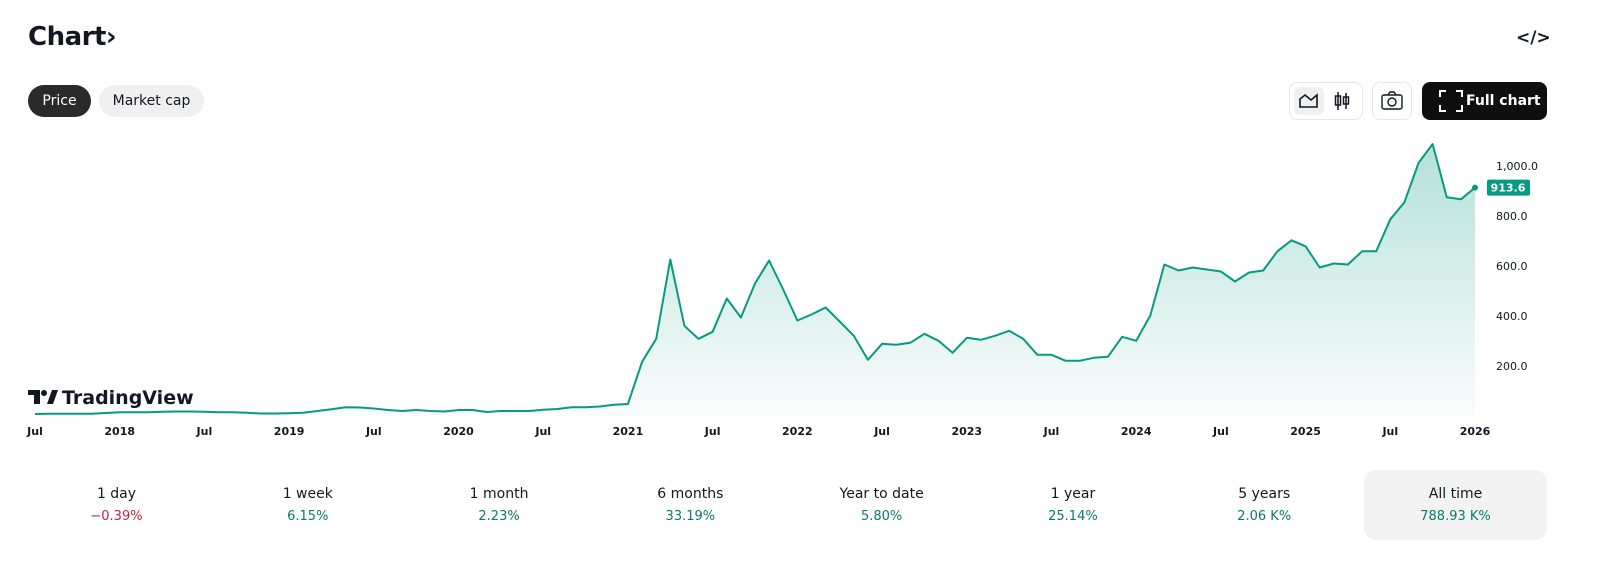 This screenshot has height=581, width=1600. What do you see at coordinates (72, 37) in the screenshot?
I see `section-title: Chart›` at bounding box center [72, 37].